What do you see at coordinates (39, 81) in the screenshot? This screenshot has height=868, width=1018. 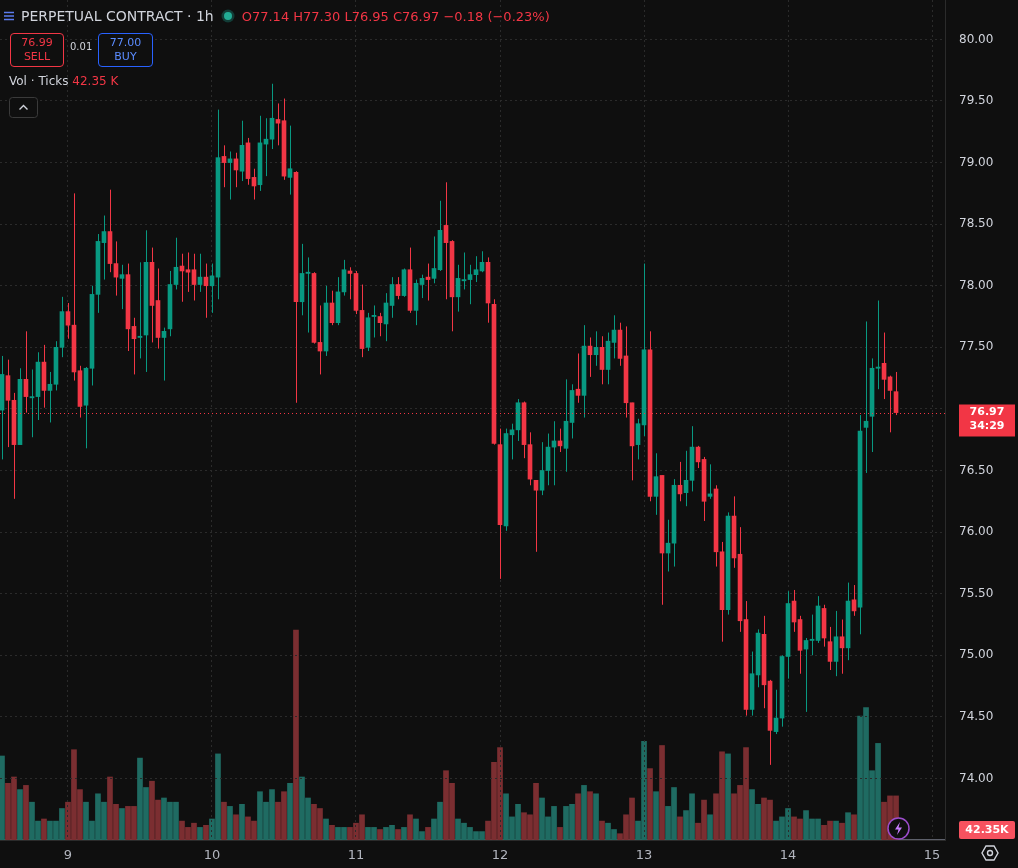 I see `chart-title: Vol · Ticks` at bounding box center [39, 81].